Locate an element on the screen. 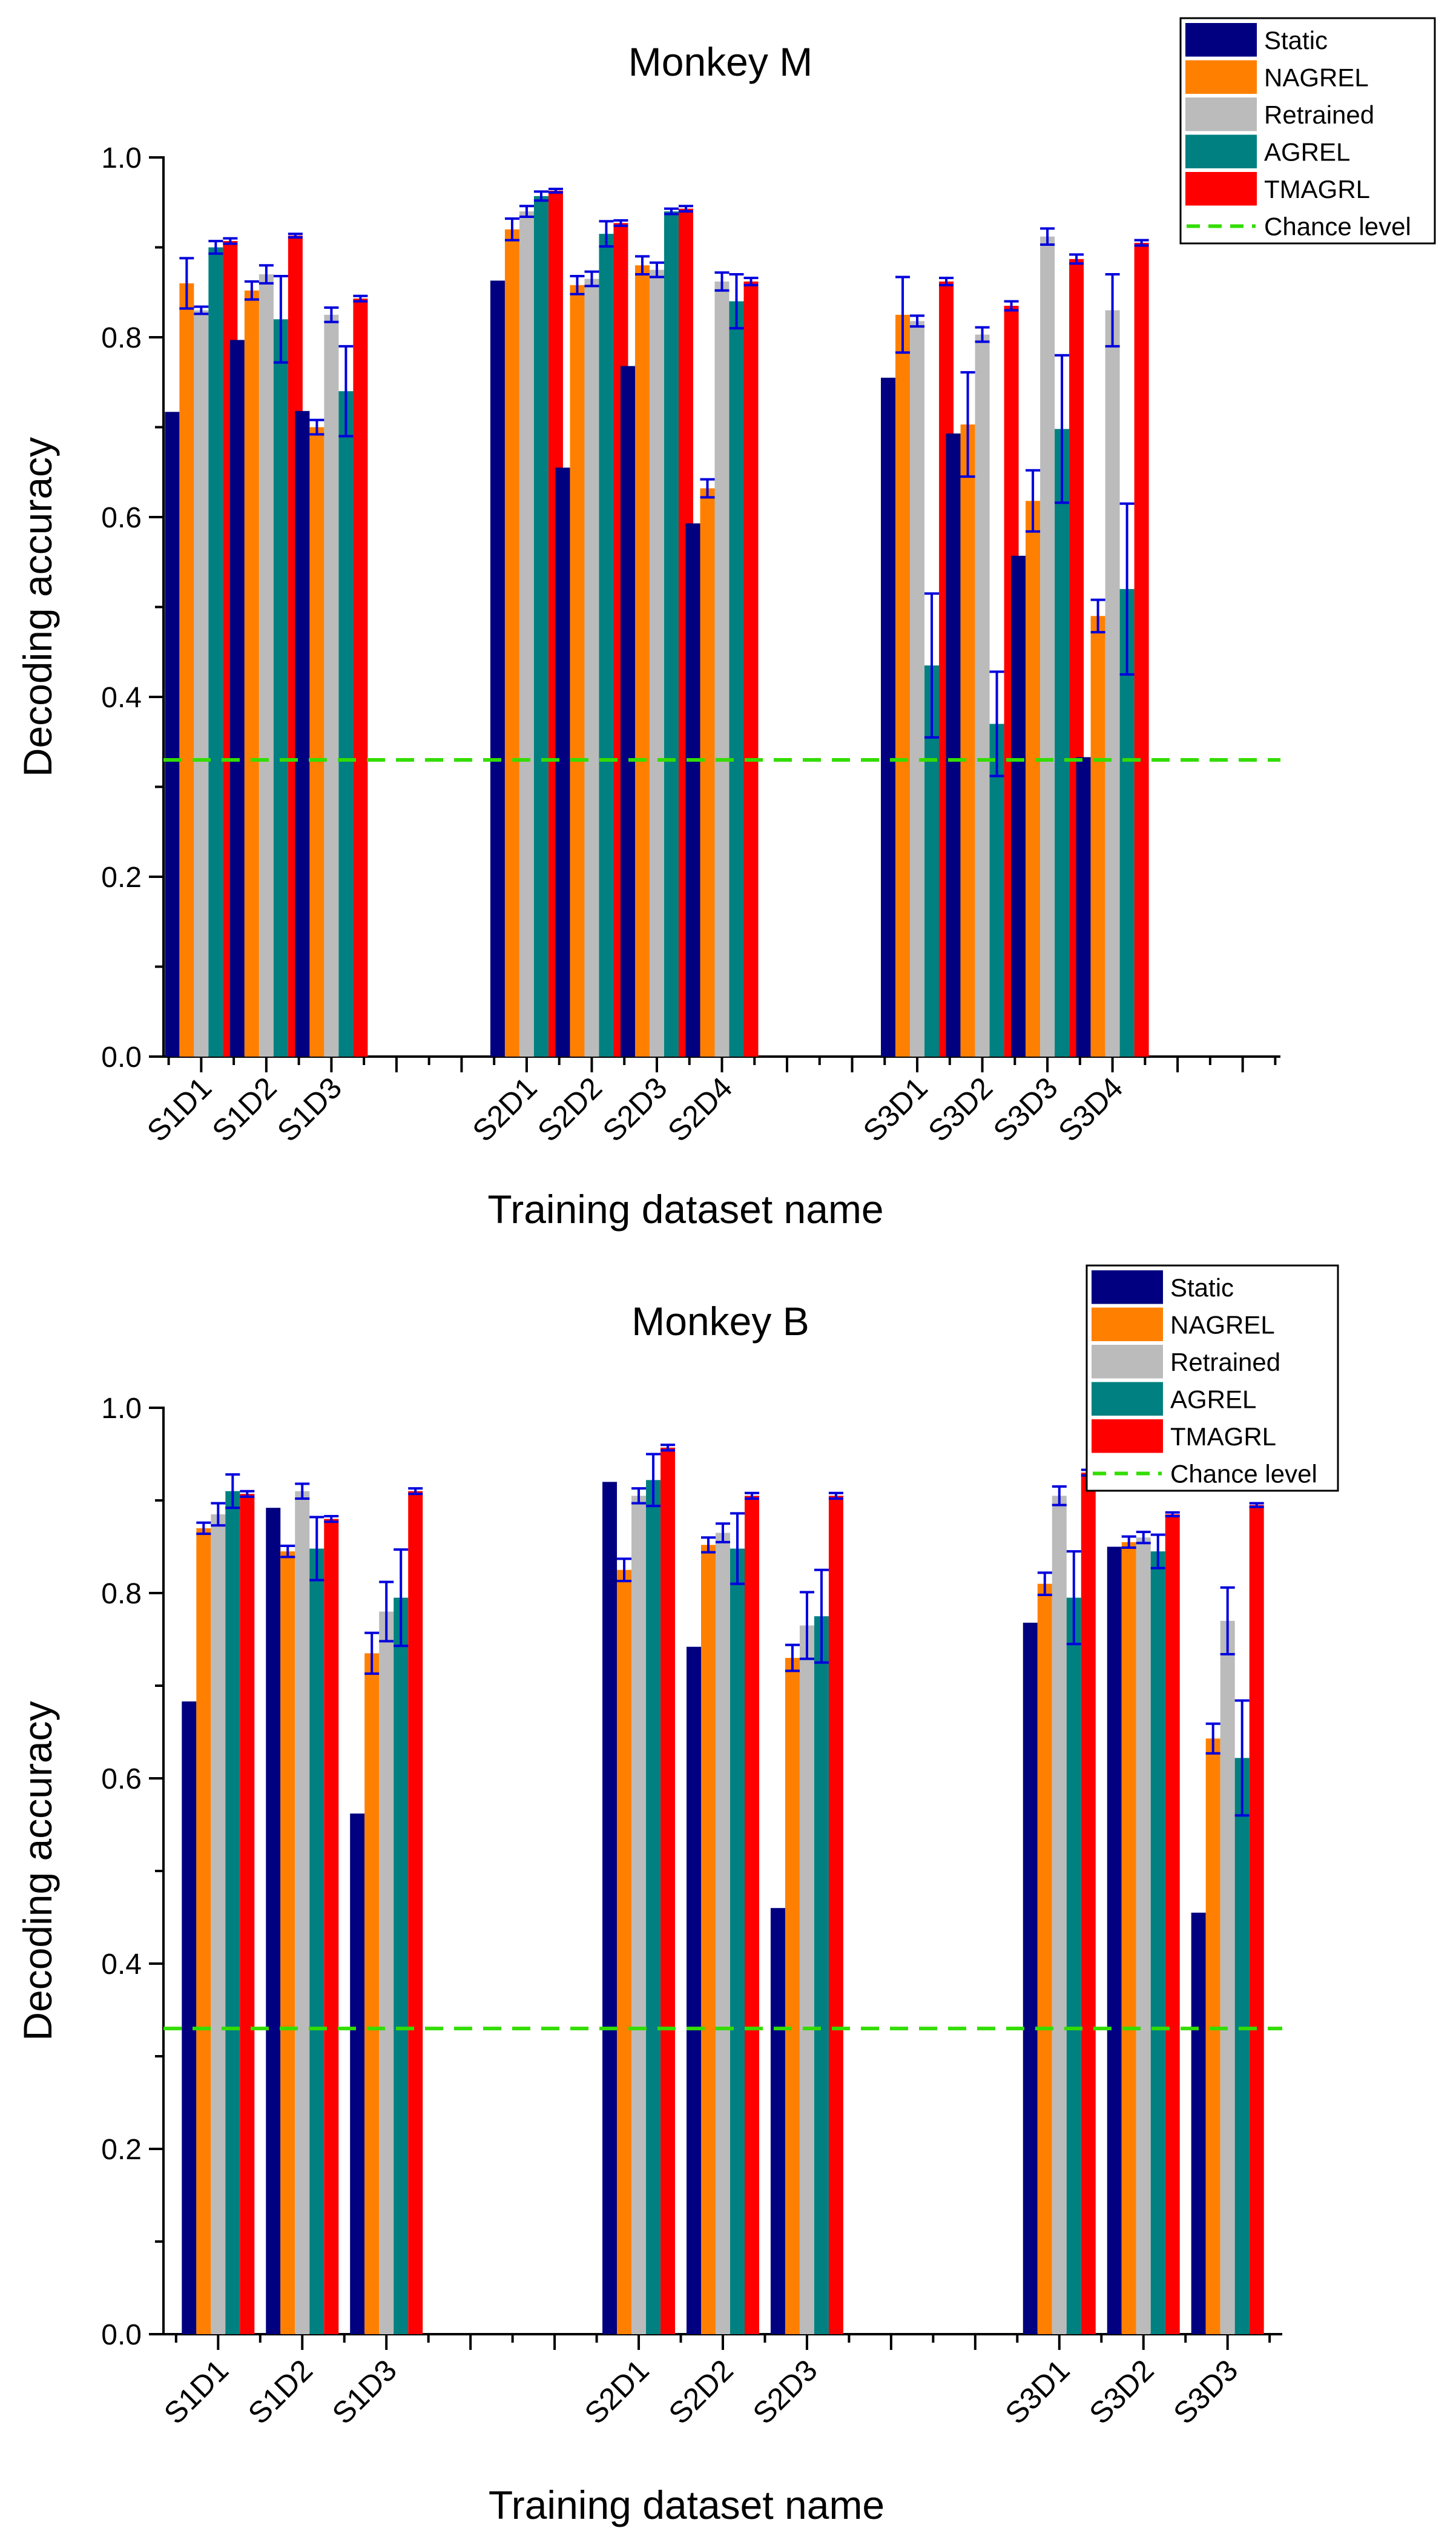 Image resolution: width=1456 pixels, height=2534 pixels. errorbar-tmagrl-s2d3 is located at coordinates (685, 209).